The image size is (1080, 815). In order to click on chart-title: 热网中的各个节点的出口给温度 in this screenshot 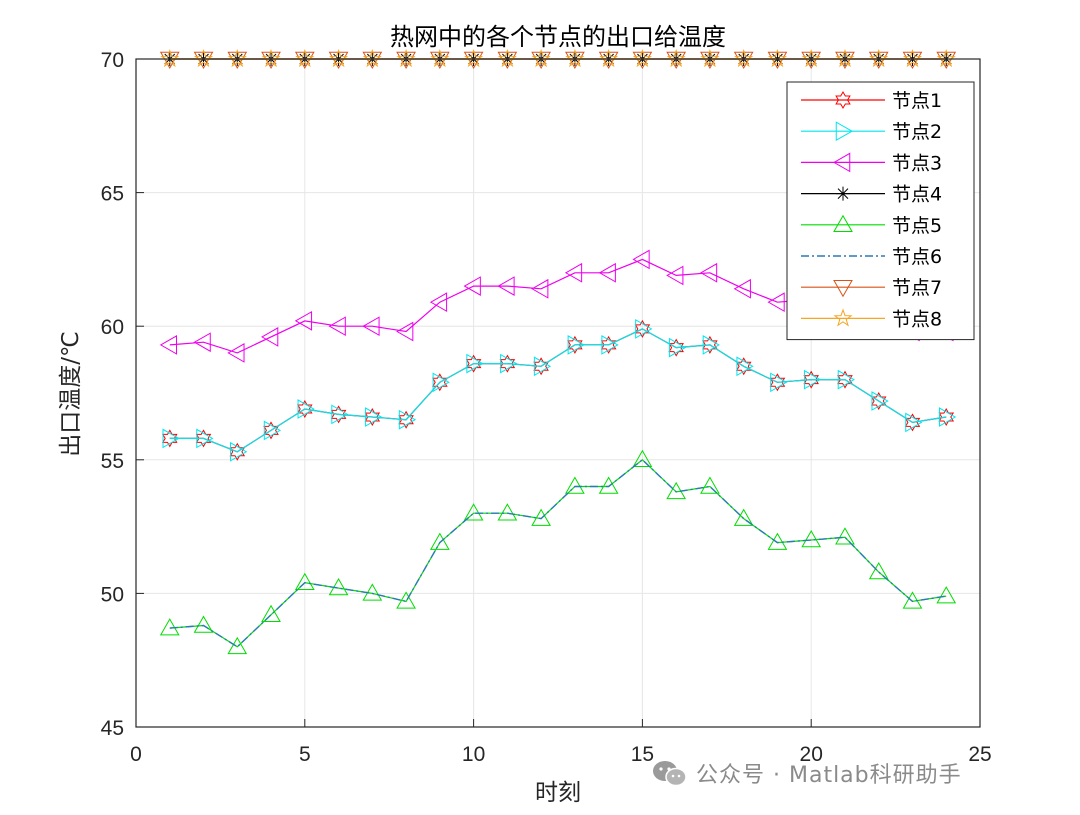, I will do `click(558, 37)`.